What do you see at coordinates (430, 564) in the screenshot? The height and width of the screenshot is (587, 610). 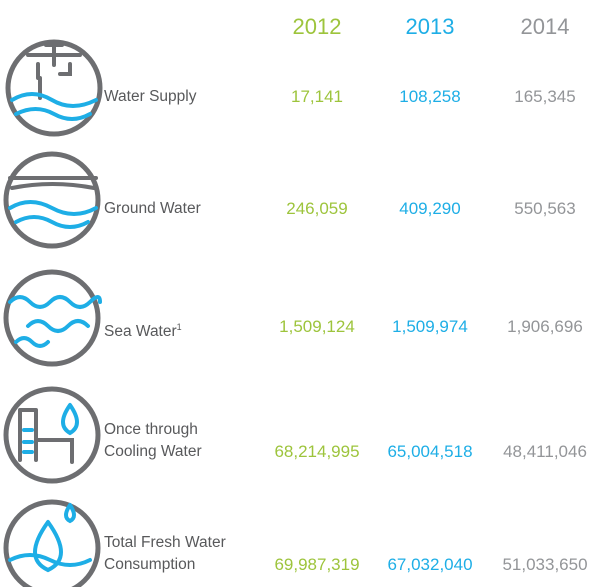 I see `cell-value: 67,032,040` at bounding box center [430, 564].